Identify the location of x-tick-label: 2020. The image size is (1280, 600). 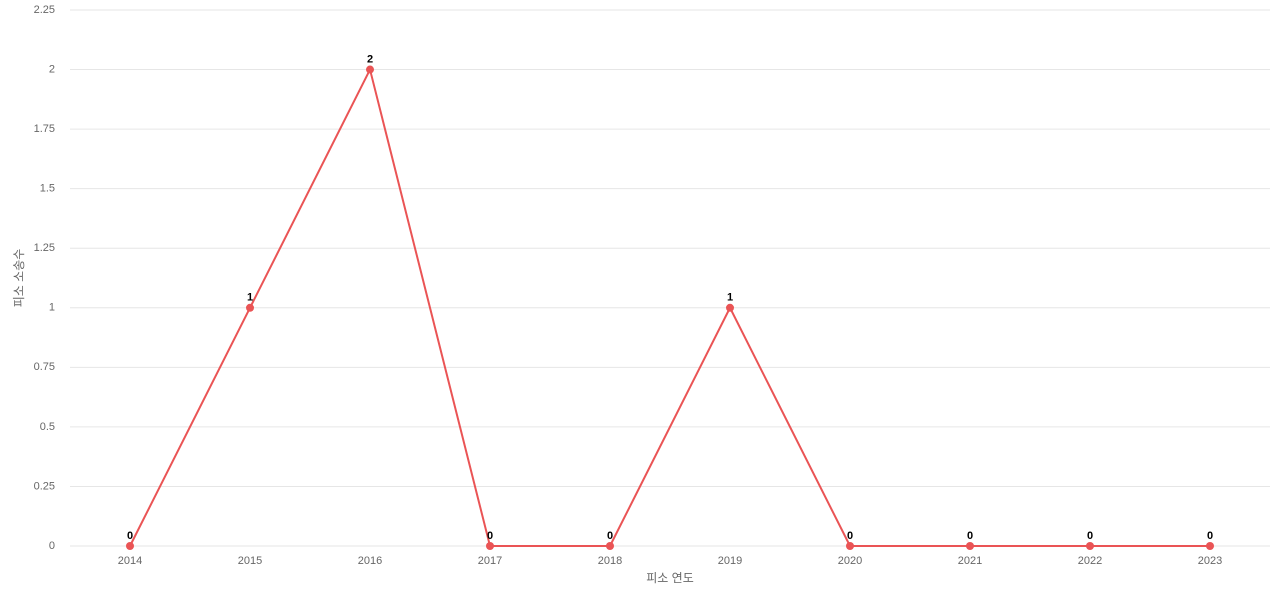
(850, 561).